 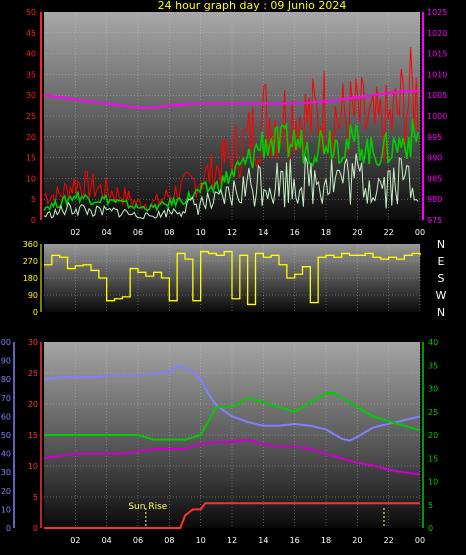 I want to click on compass-label: S, so click(x=441, y=278).